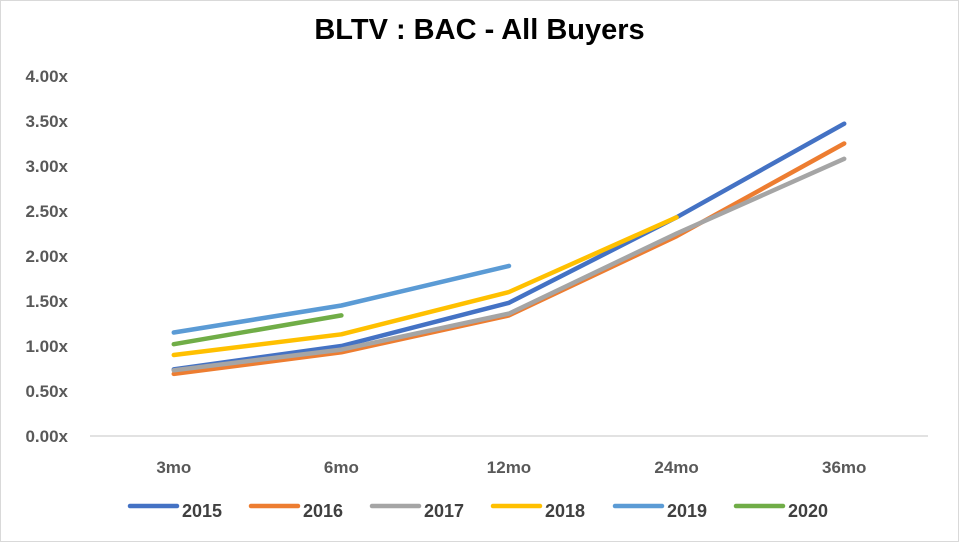 This screenshot has height=542, width=959. I want to click on legend-label-2018: 2018, so click(565, 511).